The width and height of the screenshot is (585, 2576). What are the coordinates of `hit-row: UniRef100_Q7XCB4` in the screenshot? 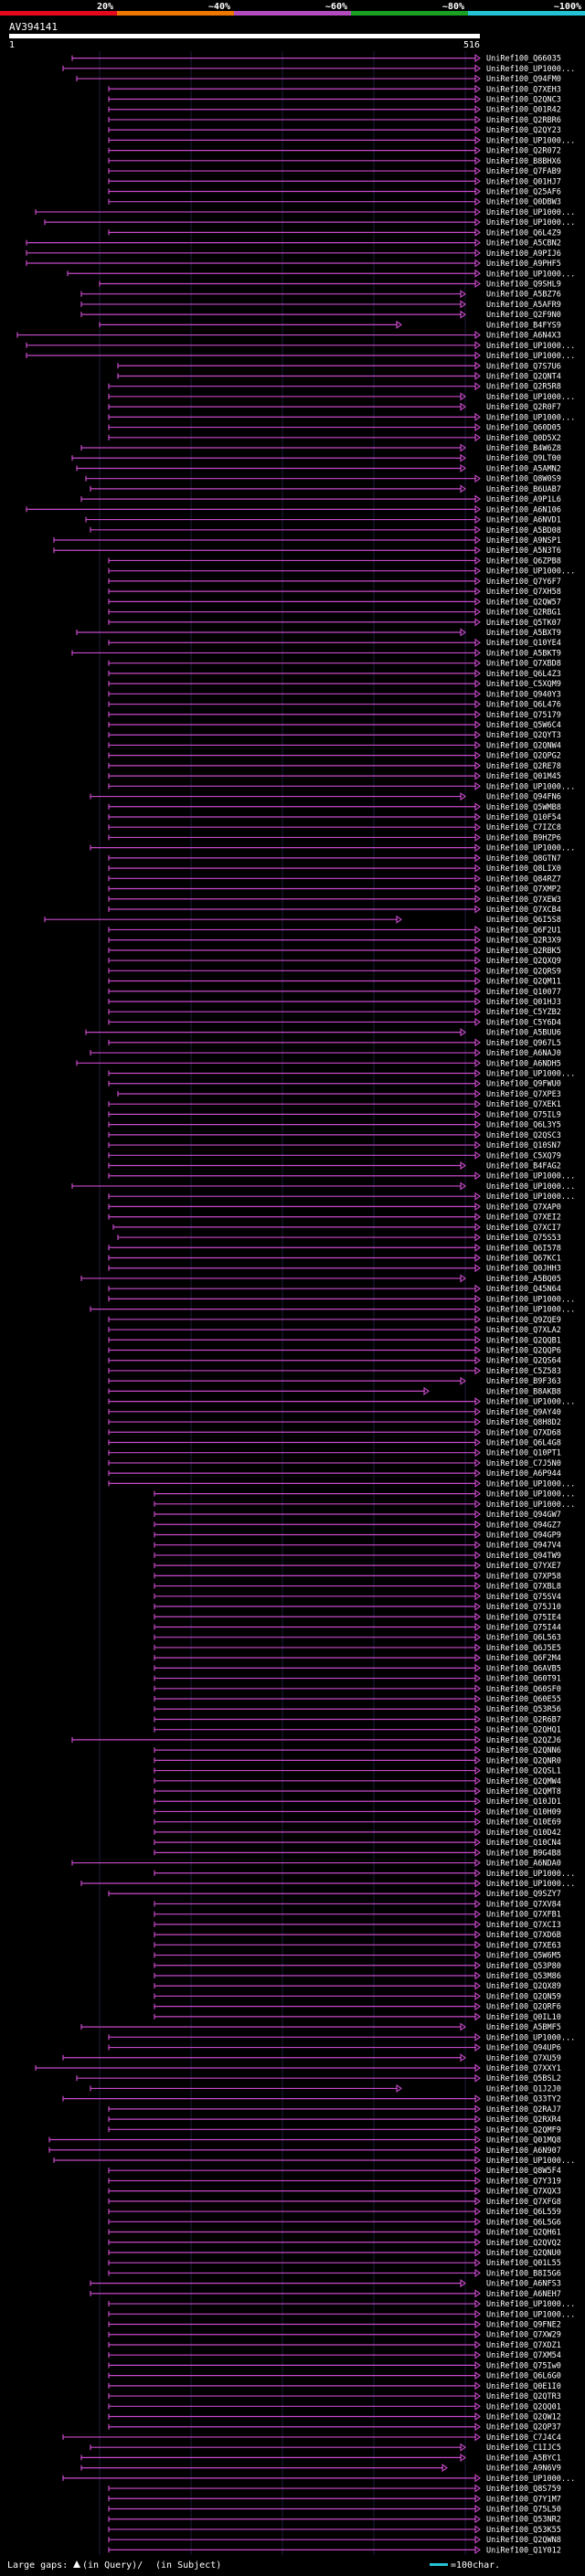 It's located at (335, 910).